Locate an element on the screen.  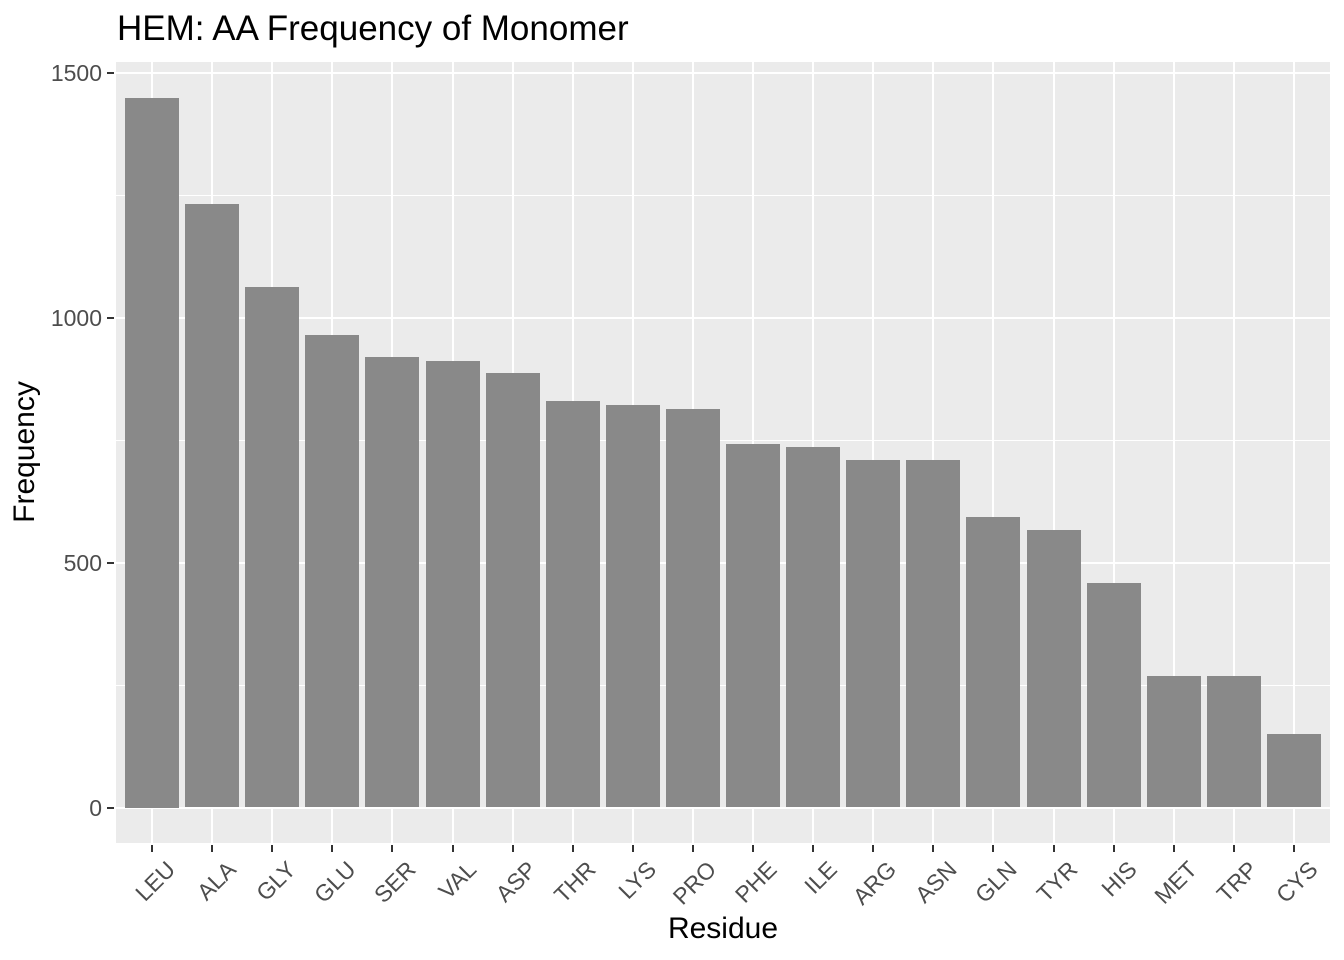
x-tick-mark-GLU is located at coordinates (332, 848).